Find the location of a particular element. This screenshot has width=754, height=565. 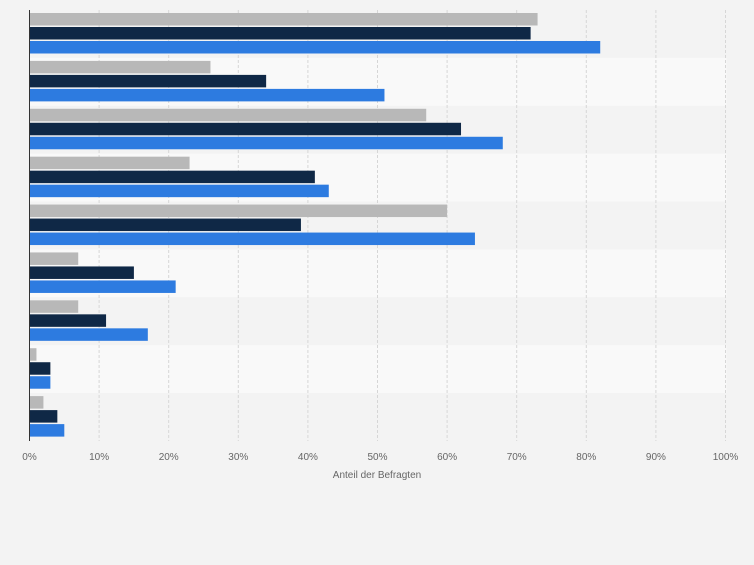

x-tick-label: 40% is located at coordinates (308, 457).